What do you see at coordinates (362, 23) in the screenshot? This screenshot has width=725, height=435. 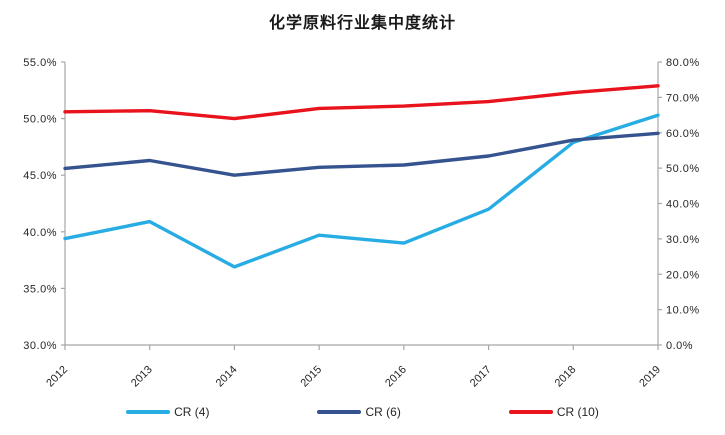 I see `chart-title: 化学原料行业集中度统计` at bounding box center [362, 23].